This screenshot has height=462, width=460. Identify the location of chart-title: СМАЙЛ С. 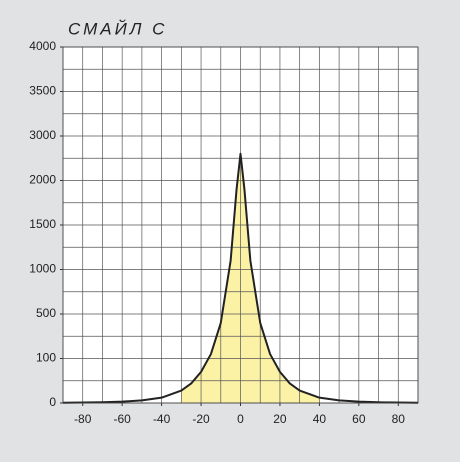
(117, 28).